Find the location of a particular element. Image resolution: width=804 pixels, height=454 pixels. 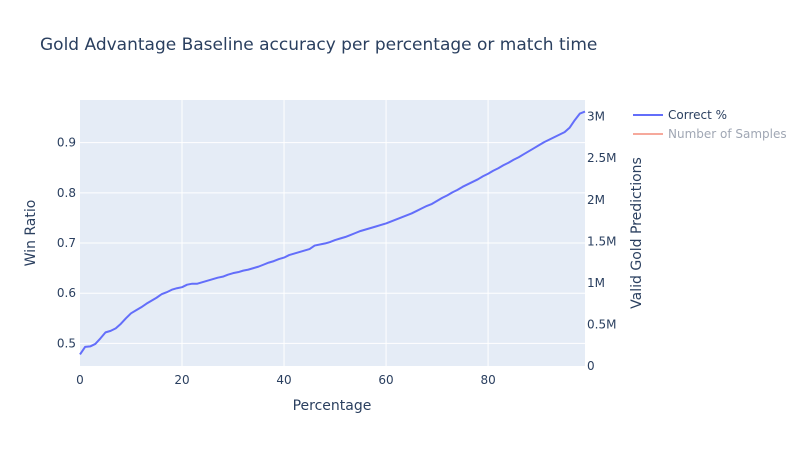

x-tick-label: 80 is located at coordinates (487, 380).